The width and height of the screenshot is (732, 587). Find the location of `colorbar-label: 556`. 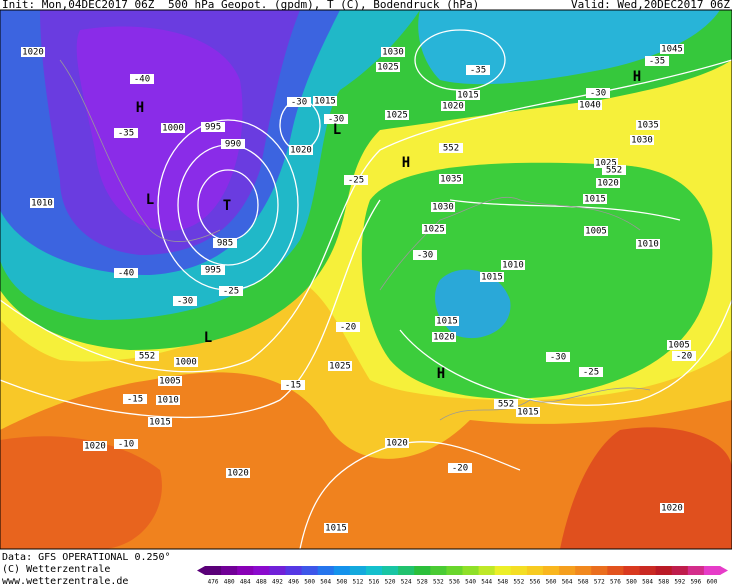

colorbar-label: 556 is located at coordinates (535, 582).